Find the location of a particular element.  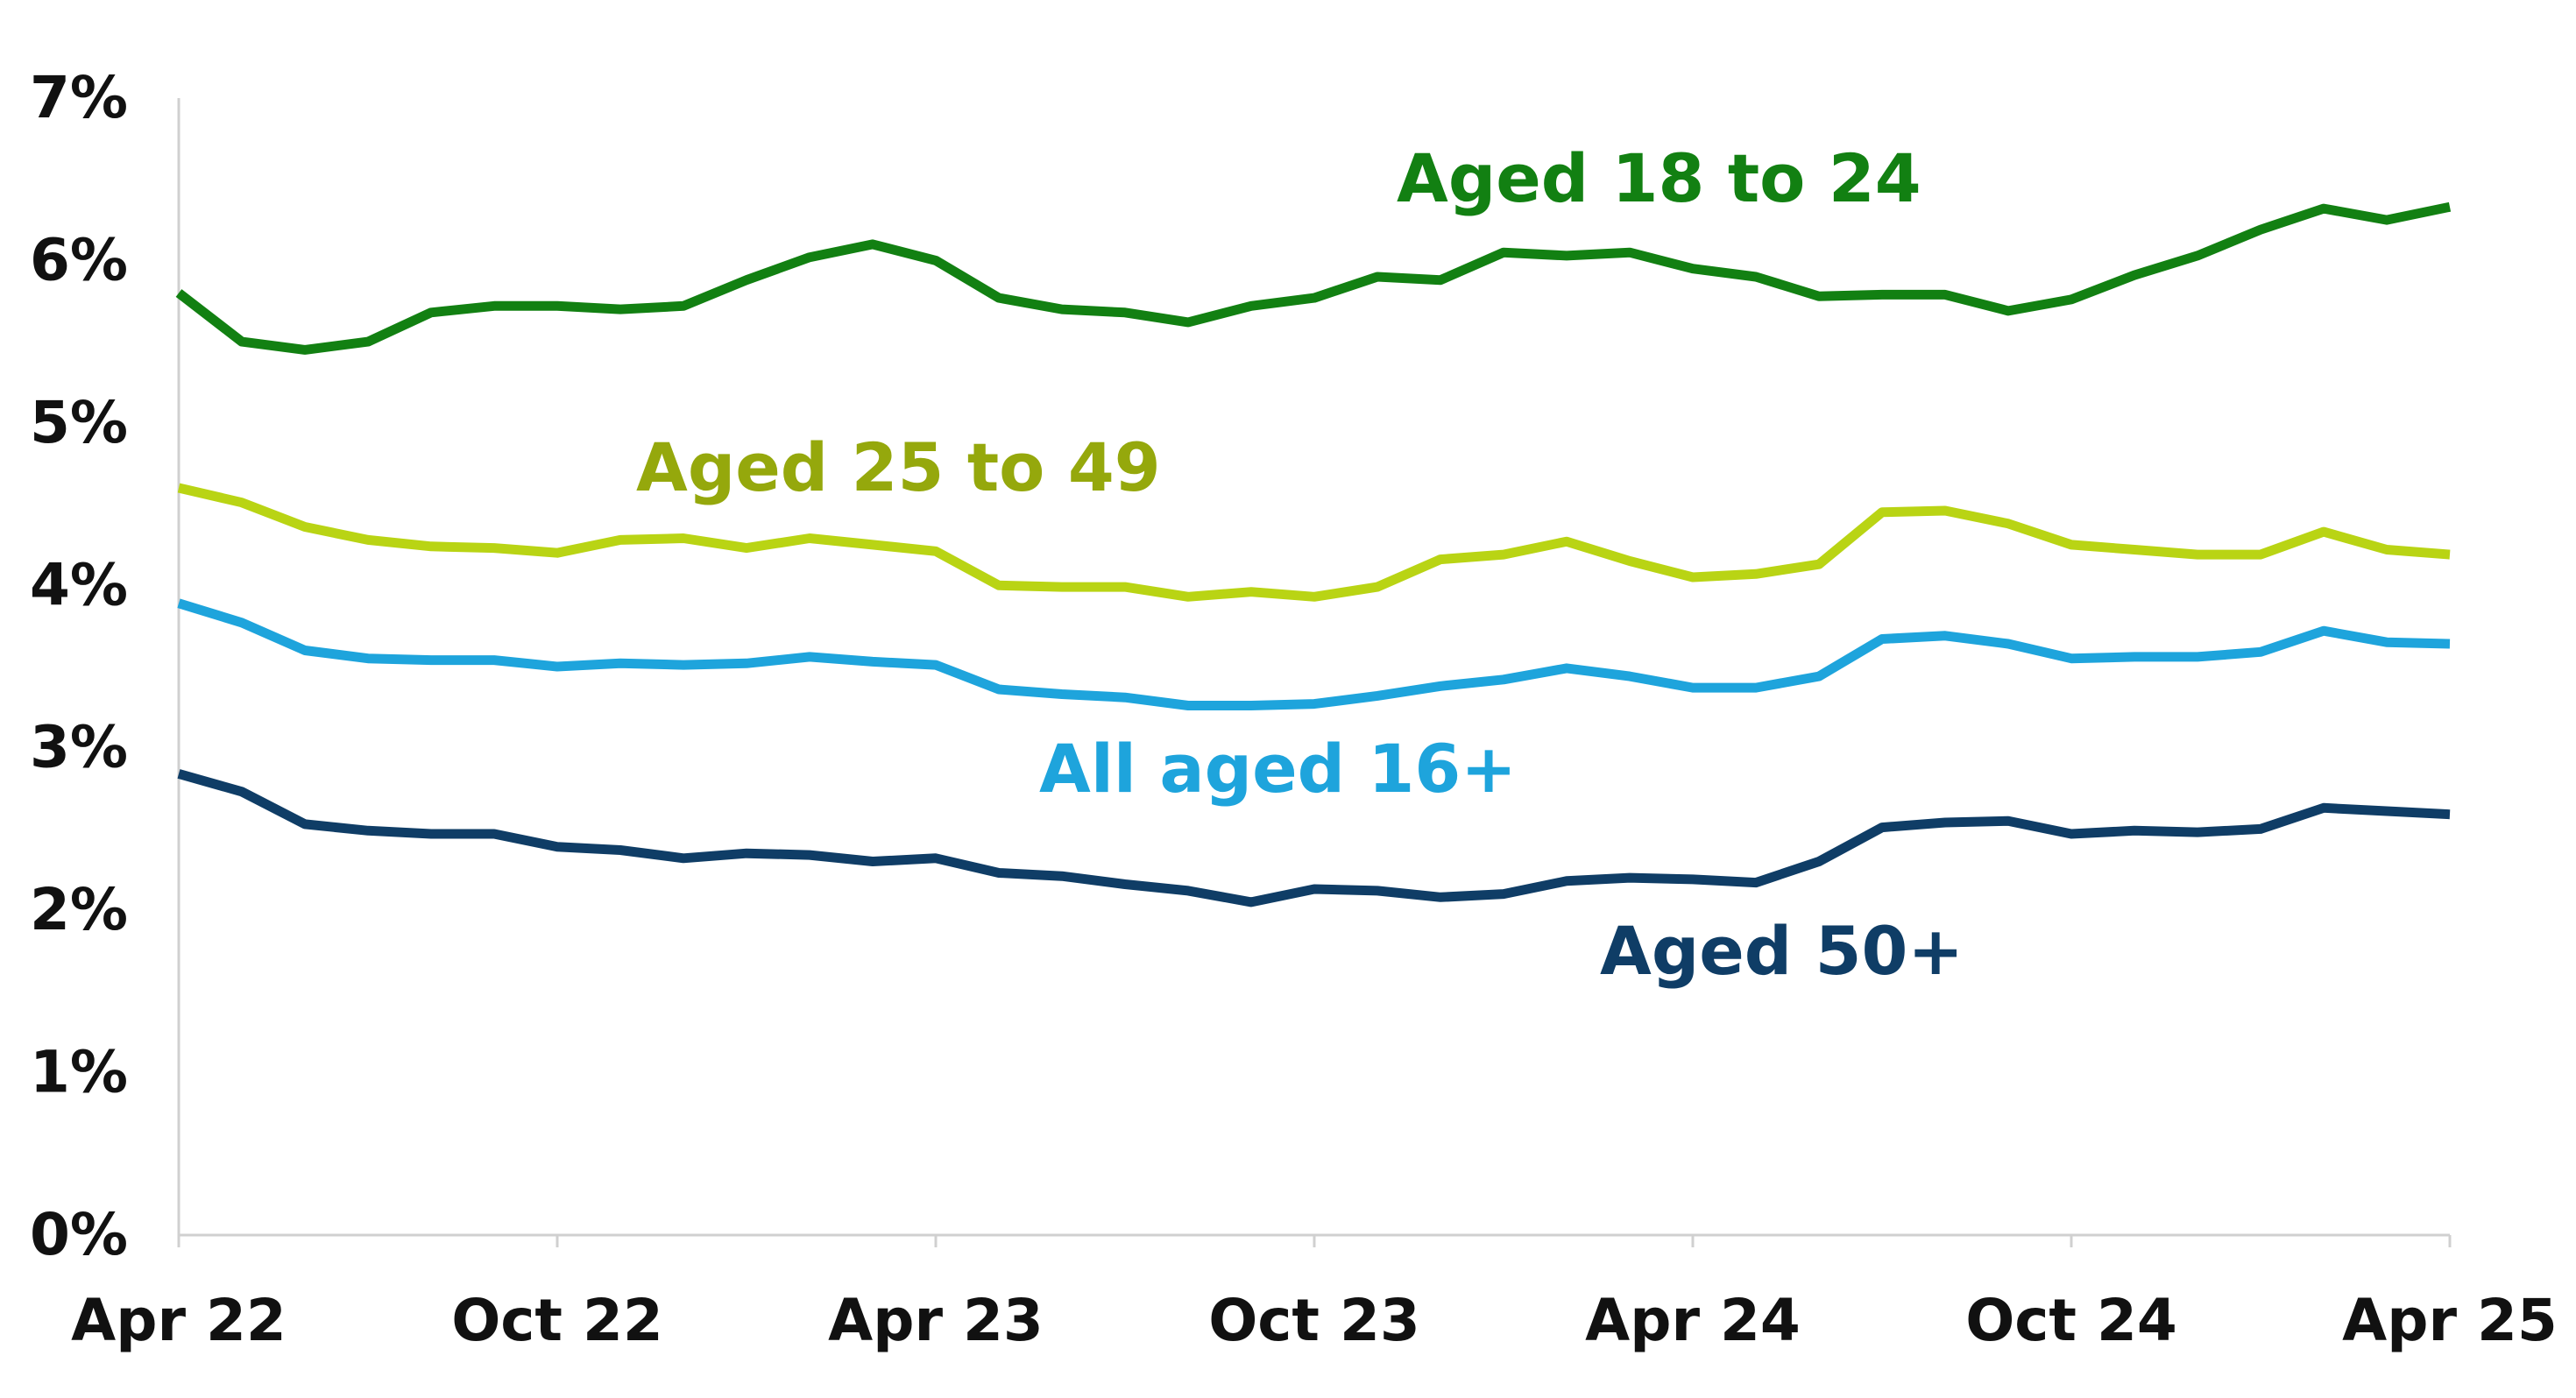

y-tick-label: 4% is located at coordinates (79, 584).